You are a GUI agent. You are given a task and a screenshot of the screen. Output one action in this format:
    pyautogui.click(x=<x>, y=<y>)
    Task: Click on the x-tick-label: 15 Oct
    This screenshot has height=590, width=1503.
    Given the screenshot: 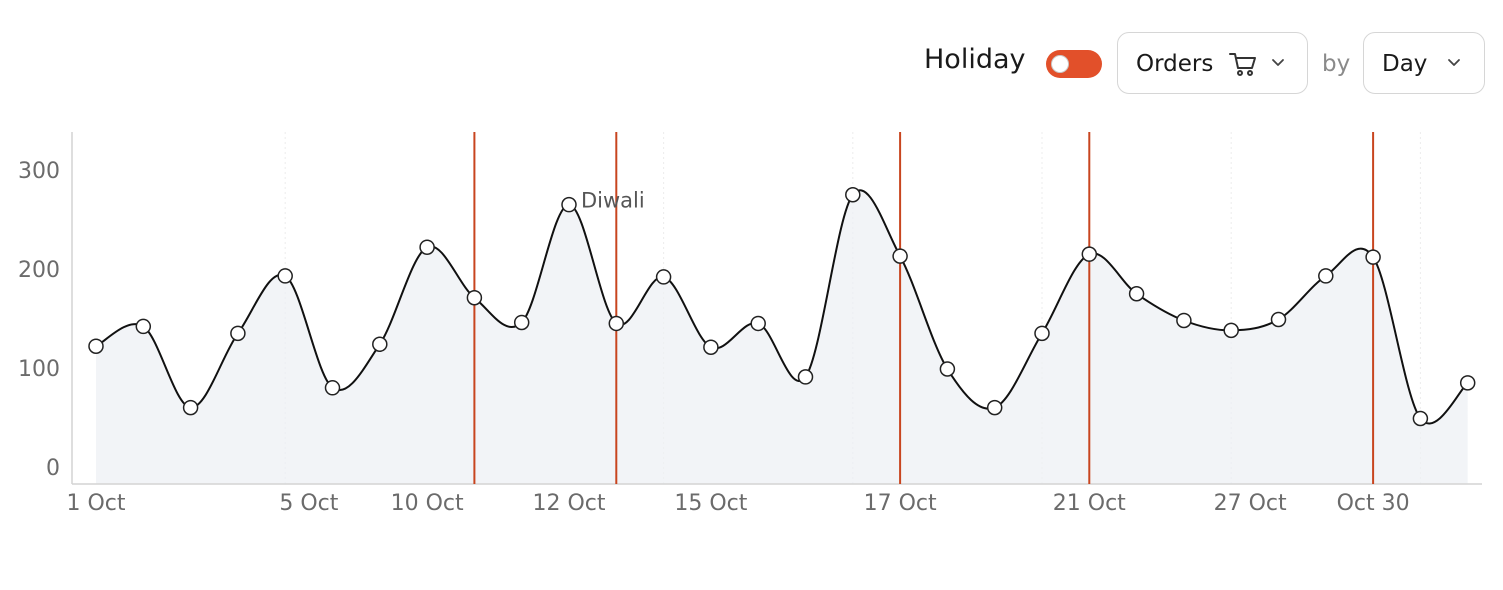 What is the action you would take?
    pyautogui.click(x=710, y=503)
    